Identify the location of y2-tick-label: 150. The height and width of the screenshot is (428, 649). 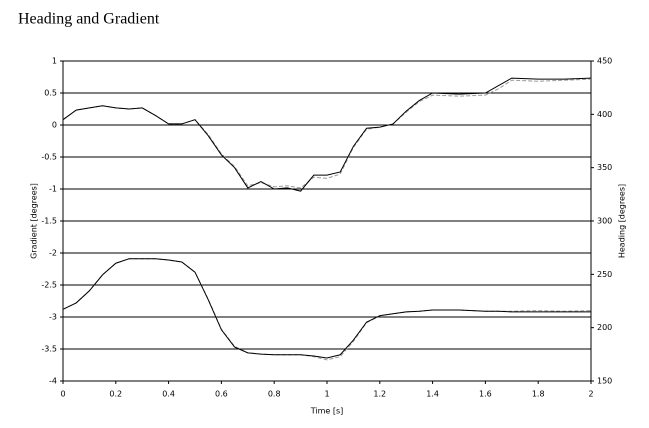
(604, 381).